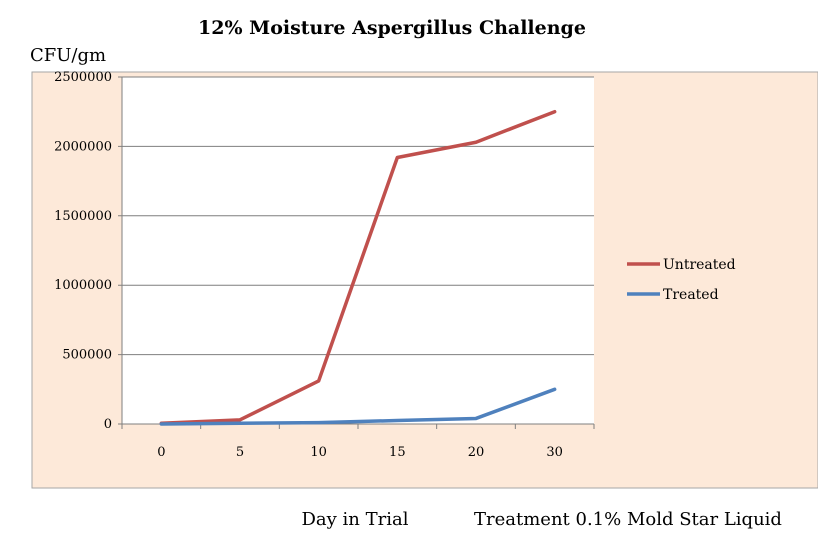 The image size is (818, 547). I want to click on y-tick-label: 1000000, so click(83, 285).